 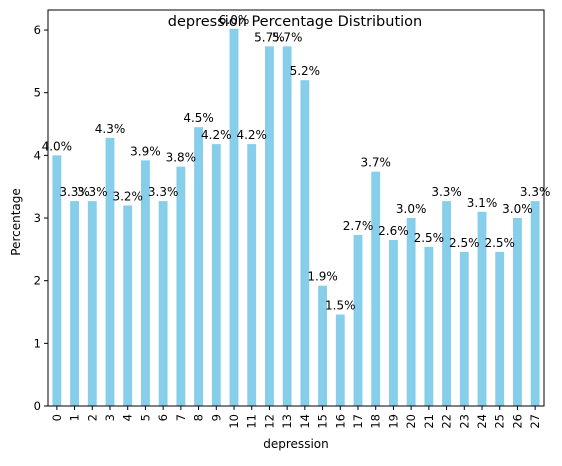 I want to click on data-label-24: 3.1%, so click(x=482, y=203).